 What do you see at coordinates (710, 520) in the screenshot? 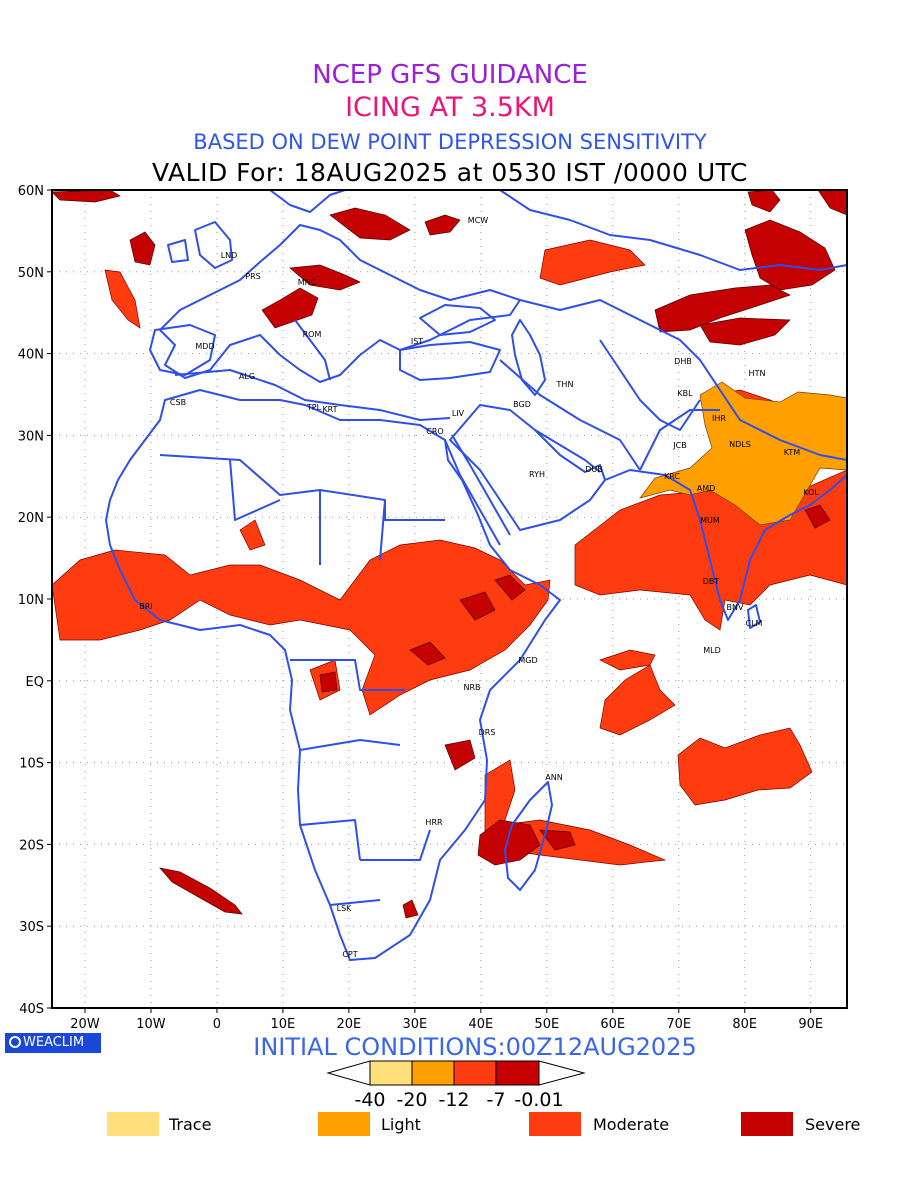
I see `station-label: MUM` at bounding box center [710, 520].